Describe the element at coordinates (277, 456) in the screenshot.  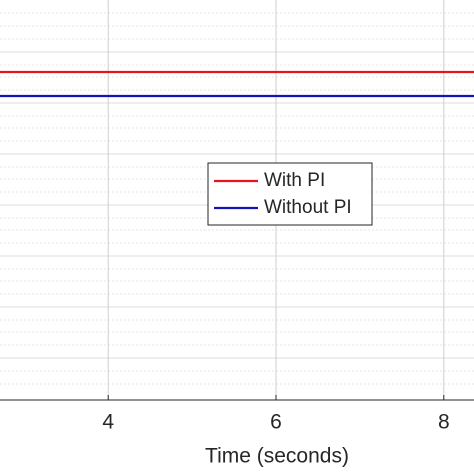
I see `x-axis-label: Time (seconds)` at that location.